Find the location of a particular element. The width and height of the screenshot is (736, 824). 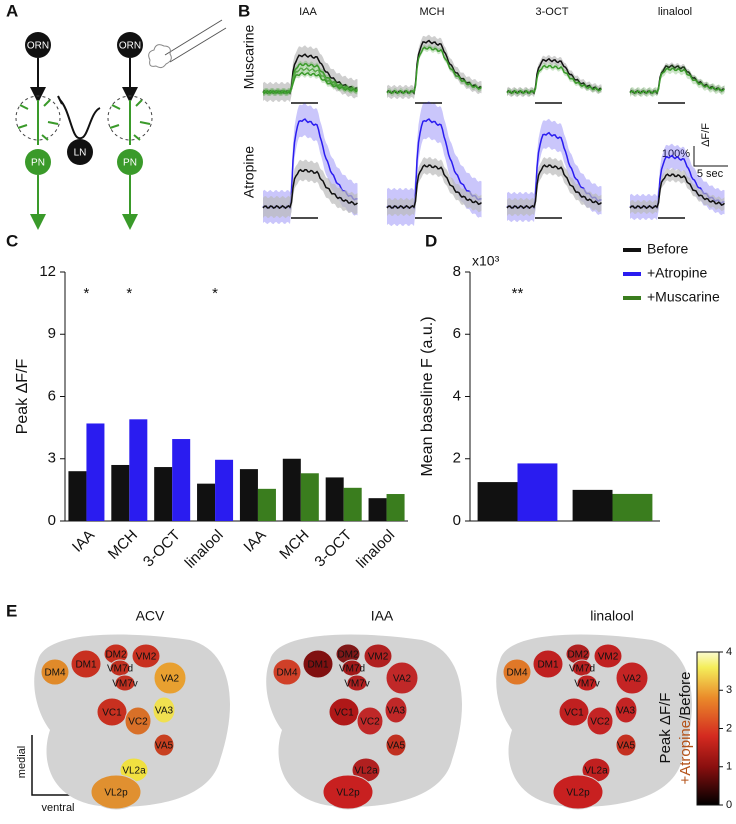

glomerulus-label: VM7v is located at coordinates (357, 684).